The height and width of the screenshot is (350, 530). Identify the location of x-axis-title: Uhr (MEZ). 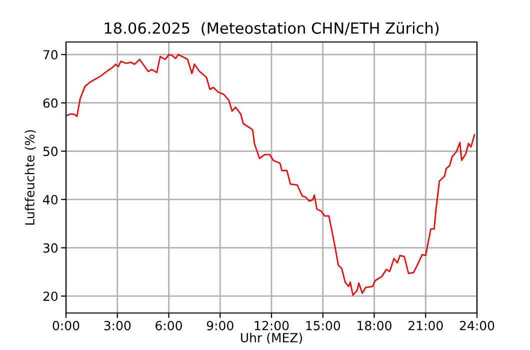
(271, 338).